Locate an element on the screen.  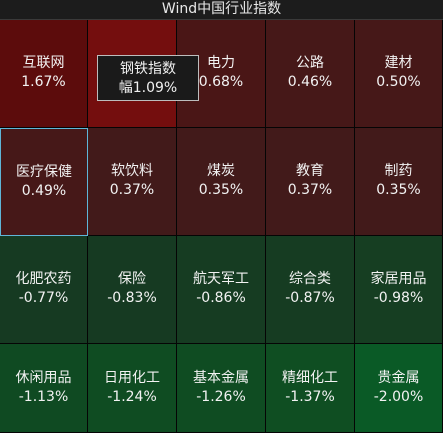
tile-name: 软饮料 is located at coordinates (132, 171).